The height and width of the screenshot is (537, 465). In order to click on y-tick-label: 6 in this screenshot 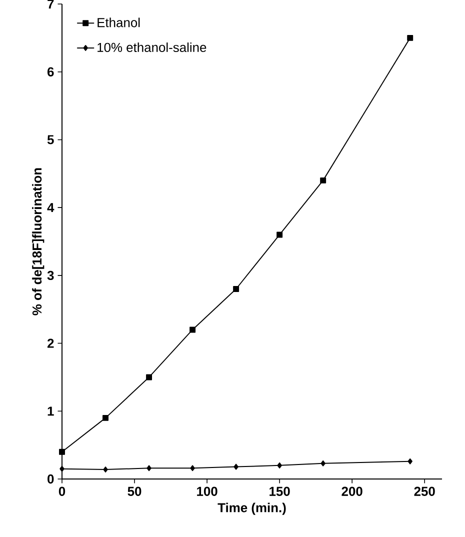, I will do `click(50, 71)`.